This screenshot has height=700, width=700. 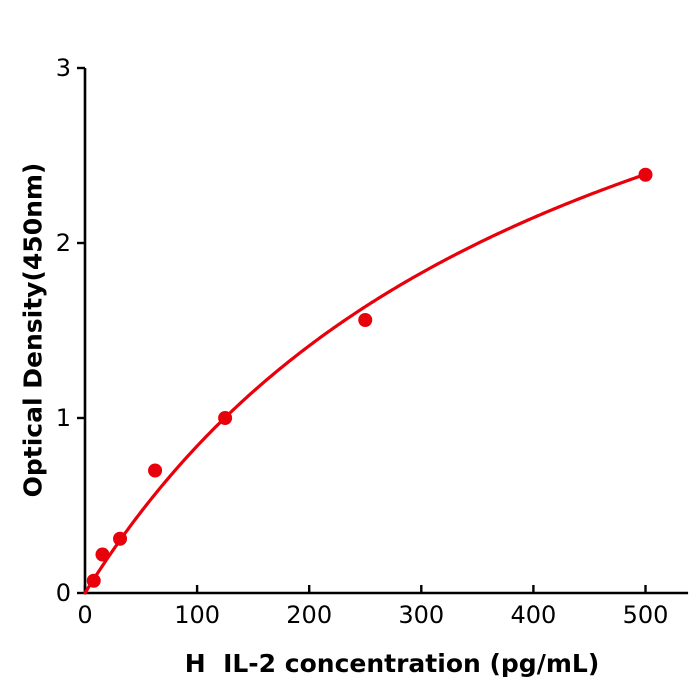 I want to click on y-tick-label: 0, so click(x=63, y=593).